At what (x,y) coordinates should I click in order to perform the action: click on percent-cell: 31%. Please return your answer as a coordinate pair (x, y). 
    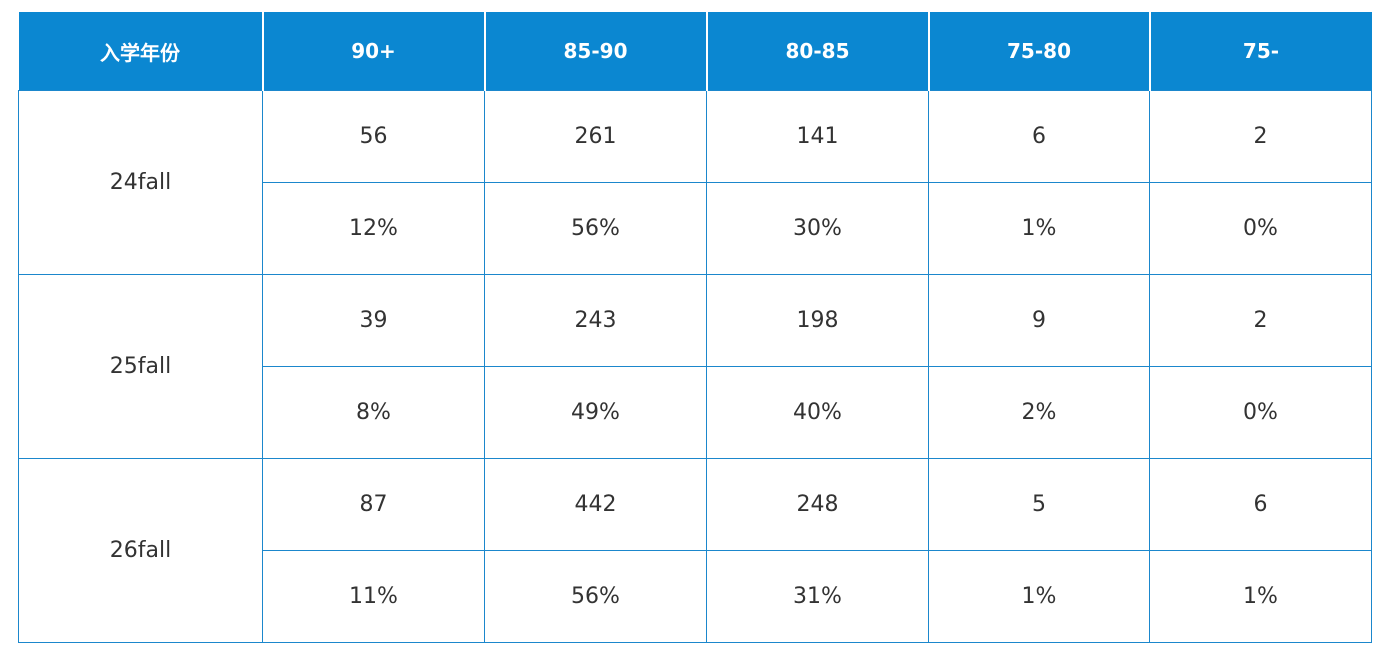
    Looking at the image, I should click on (817, 596).